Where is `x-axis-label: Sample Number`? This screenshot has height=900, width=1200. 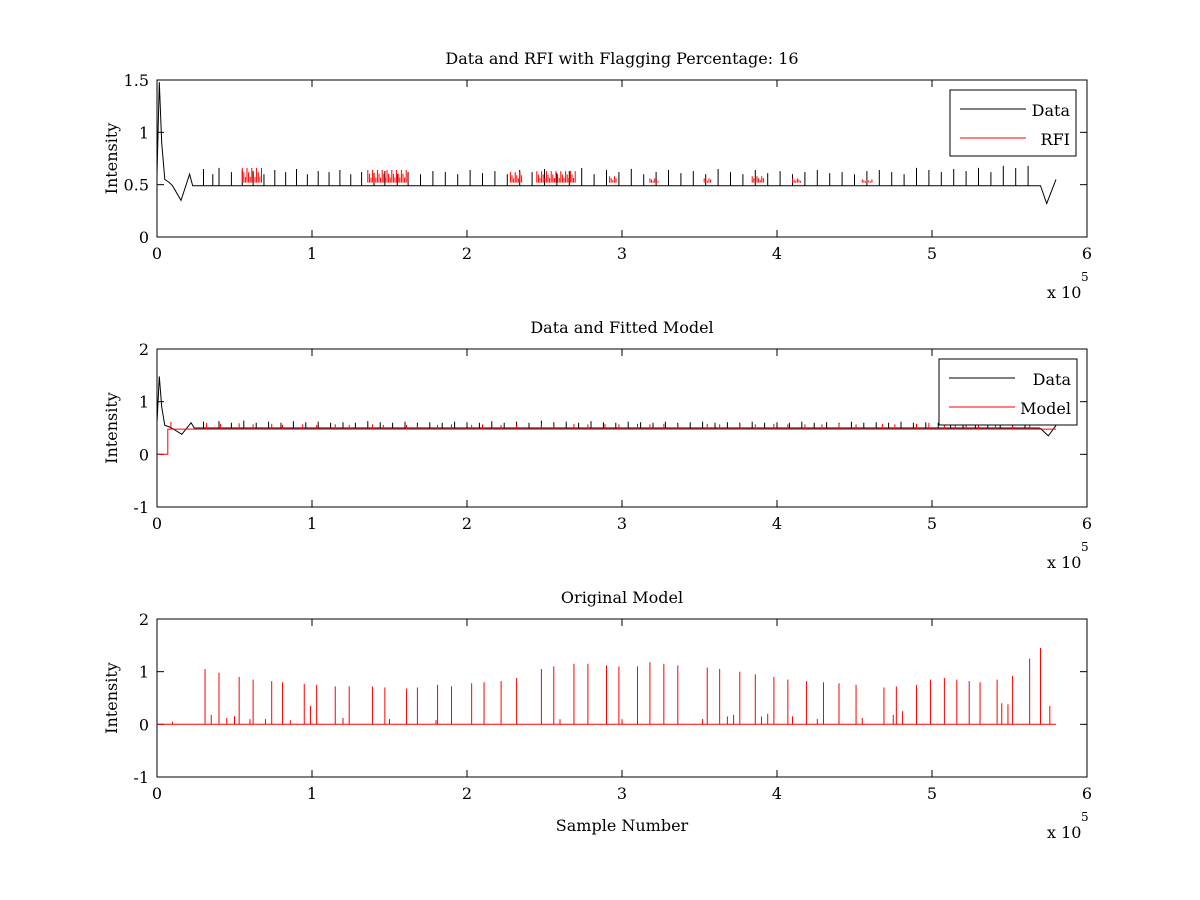 x-axis-label: Sample Number is located at coordinates (622, 825).